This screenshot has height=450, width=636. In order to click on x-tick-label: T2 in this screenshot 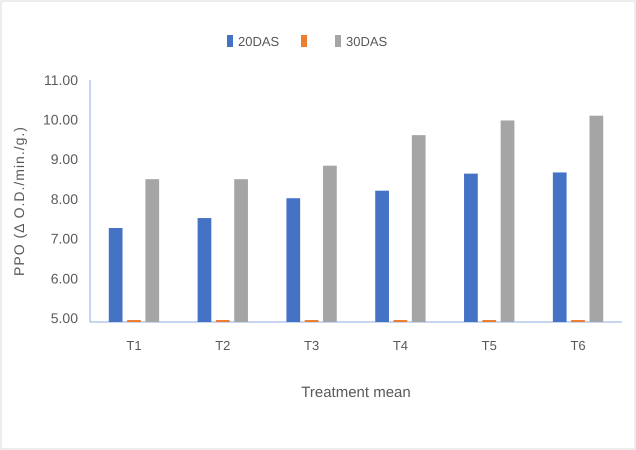, I will do `click(222, 345)`.